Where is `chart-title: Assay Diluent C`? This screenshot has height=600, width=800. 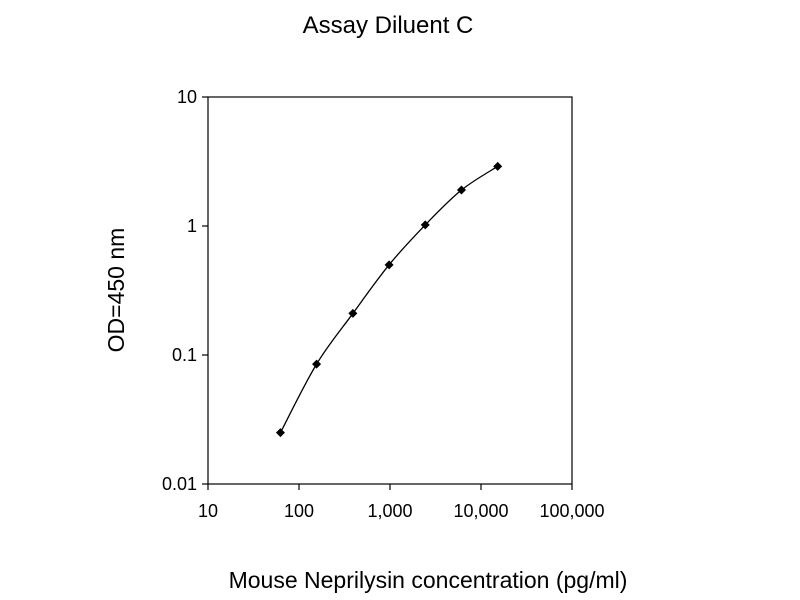
chart-title: Assay Diluent C is located at coordinates (388, 25).